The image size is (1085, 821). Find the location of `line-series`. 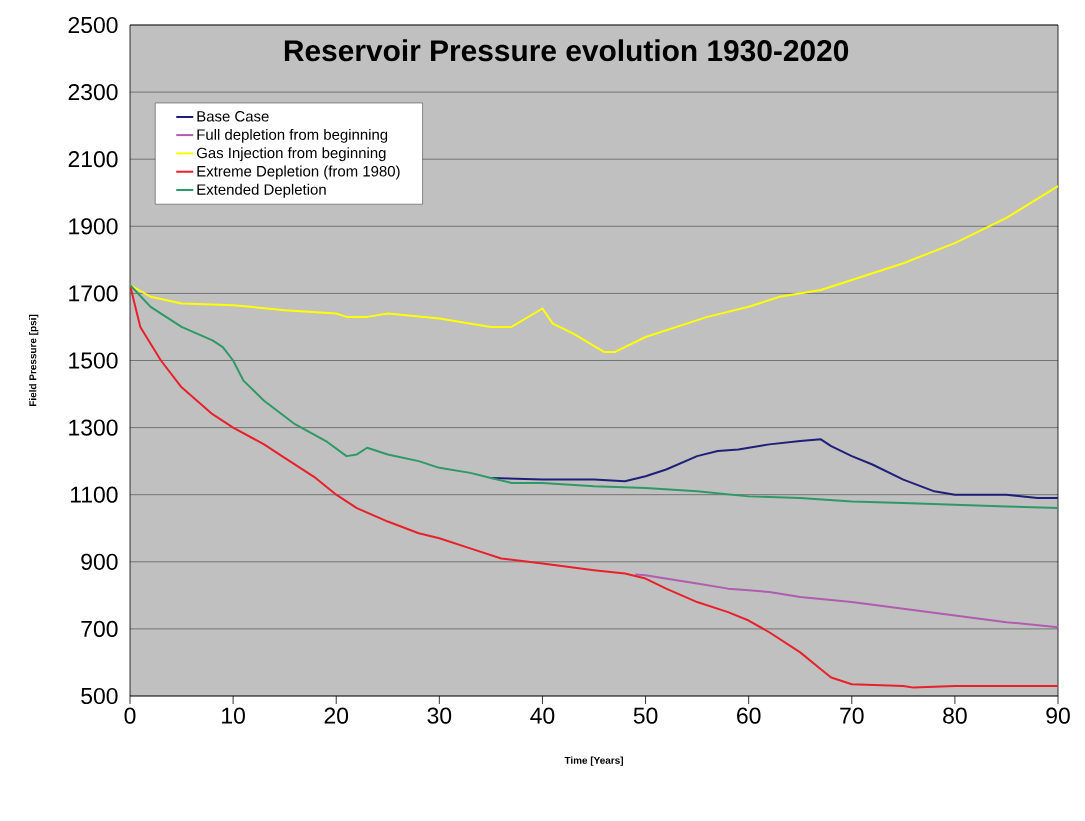

line-series is located at coordinates (846, 601).